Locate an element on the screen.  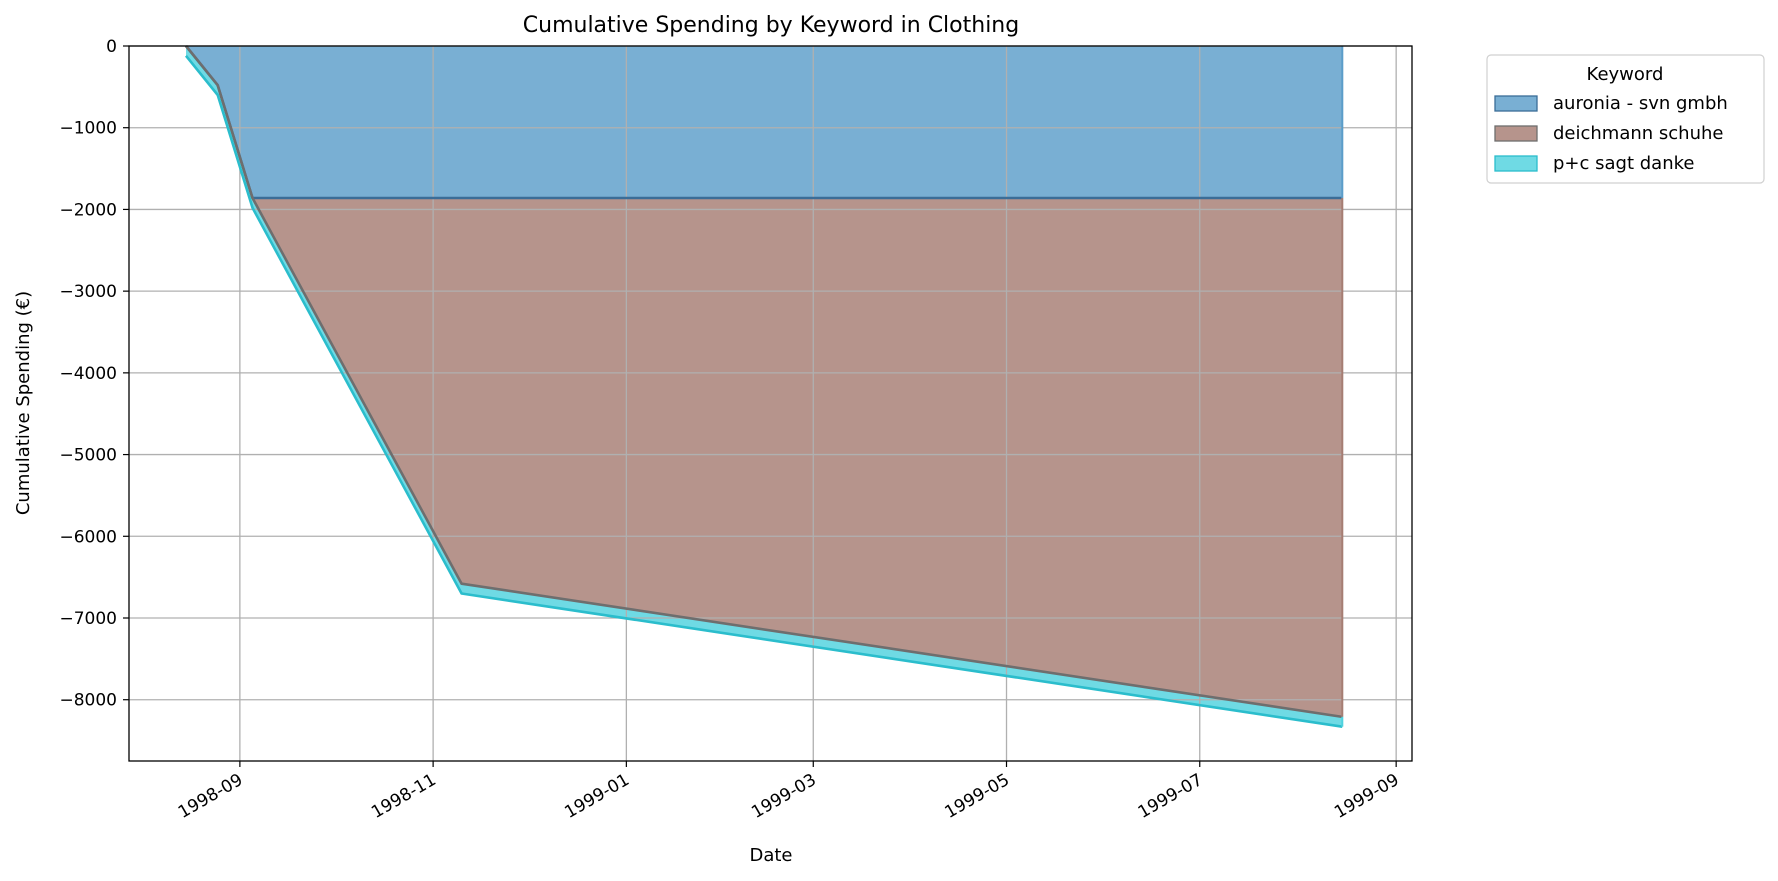
legend-frame is located at coordinates (1625, 119).